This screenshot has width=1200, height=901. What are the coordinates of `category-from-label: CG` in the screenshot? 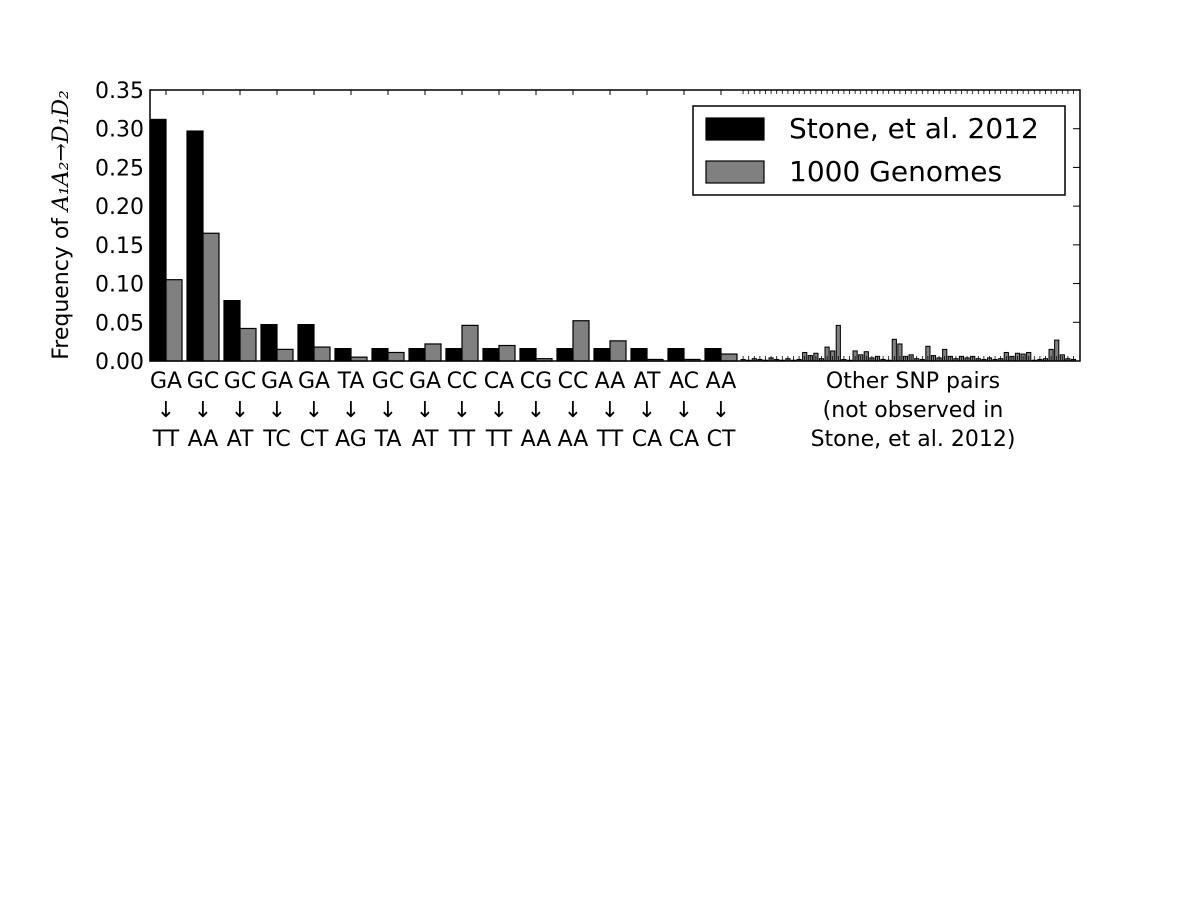 It's located at (536, 381).